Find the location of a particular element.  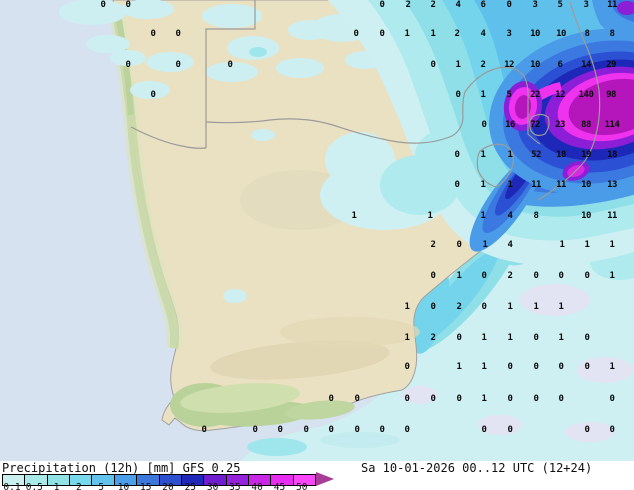

scale-tick-label: 0.1 is located at coordinates (12, 486).